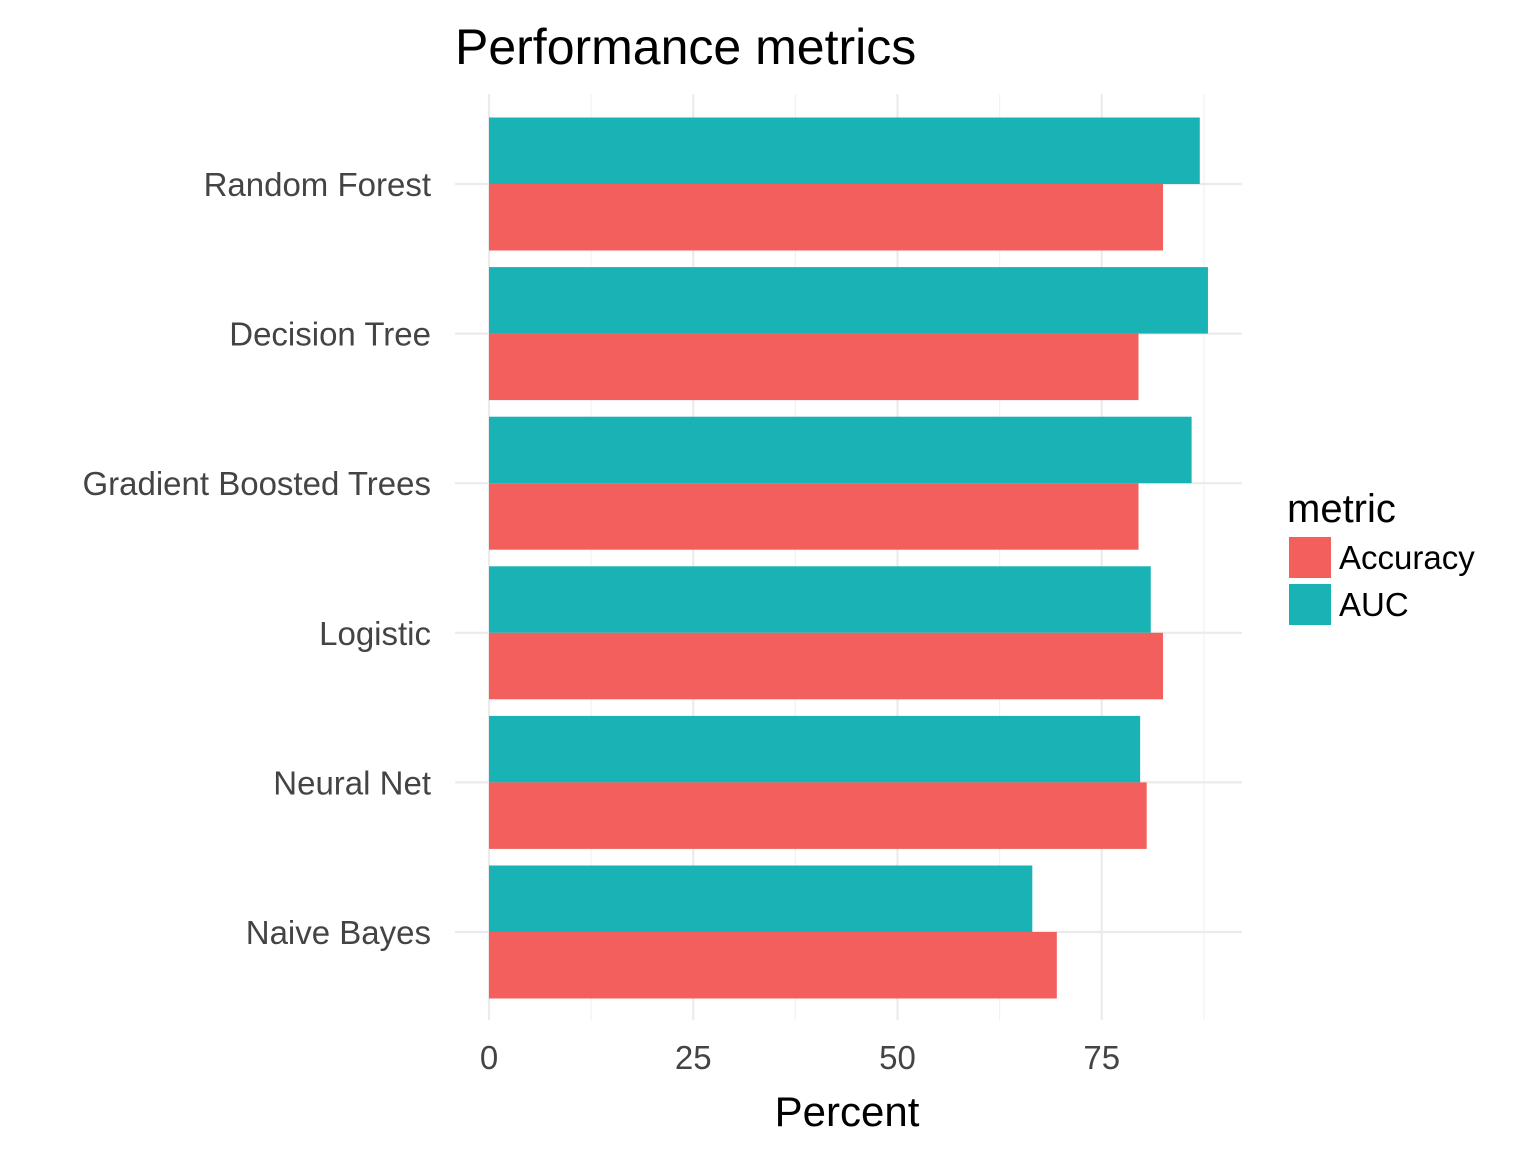 The width and height of the screenshot is (1536, 1152). I want to click on legend-title: metric, so click(1341, 509).